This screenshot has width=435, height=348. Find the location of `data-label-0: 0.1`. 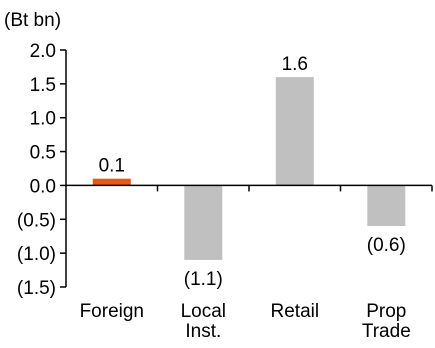

data-label-0: 0.1 is located at coordinates (112, 166).